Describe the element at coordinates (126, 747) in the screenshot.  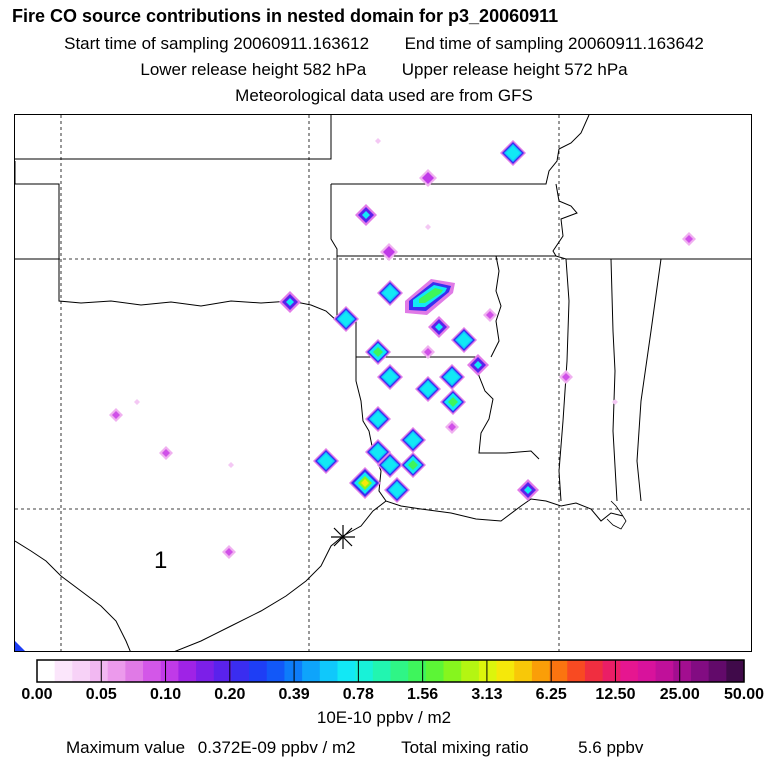
I see `max-value-label: Maximum value` at that location.